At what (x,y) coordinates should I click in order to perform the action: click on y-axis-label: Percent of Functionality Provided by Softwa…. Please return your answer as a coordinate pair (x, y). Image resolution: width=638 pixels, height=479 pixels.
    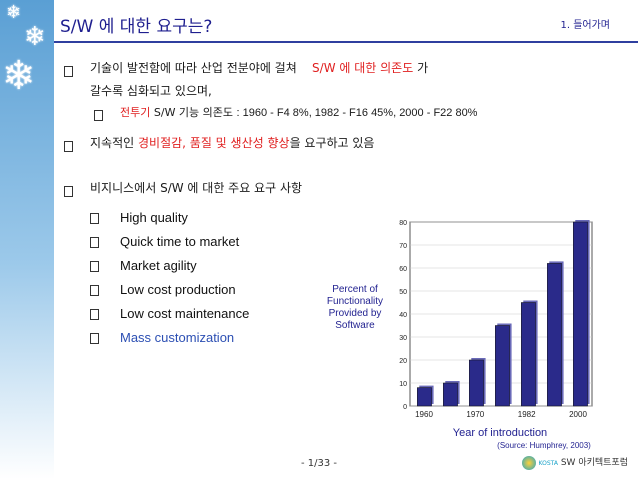
    Looking at the image, I should click on (355, 307).